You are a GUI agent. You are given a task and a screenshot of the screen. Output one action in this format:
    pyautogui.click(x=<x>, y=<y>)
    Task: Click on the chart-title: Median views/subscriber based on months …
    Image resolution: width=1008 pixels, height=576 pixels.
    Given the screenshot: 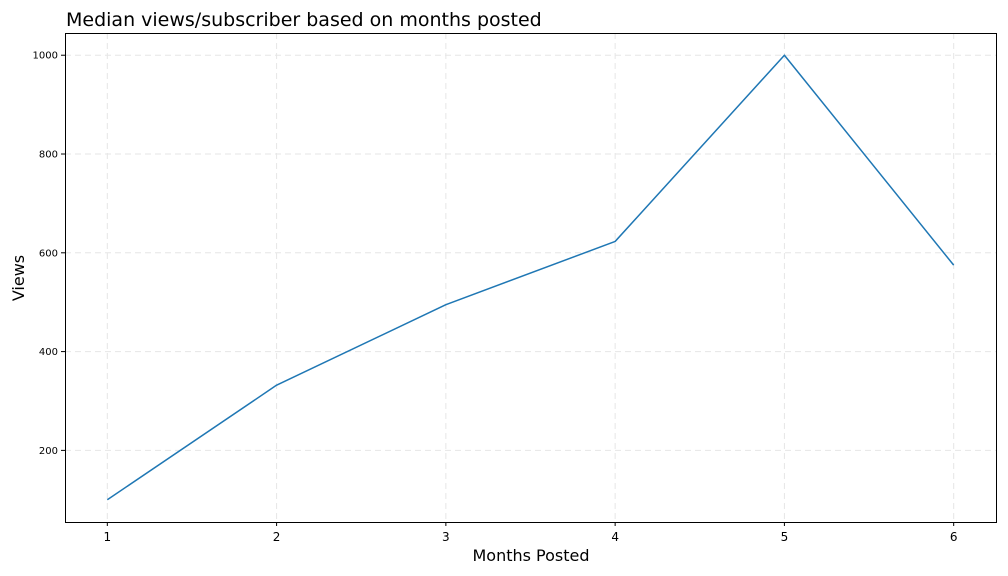 What is the action you would take?
    pyautogui.click(x=304, y=20)
    